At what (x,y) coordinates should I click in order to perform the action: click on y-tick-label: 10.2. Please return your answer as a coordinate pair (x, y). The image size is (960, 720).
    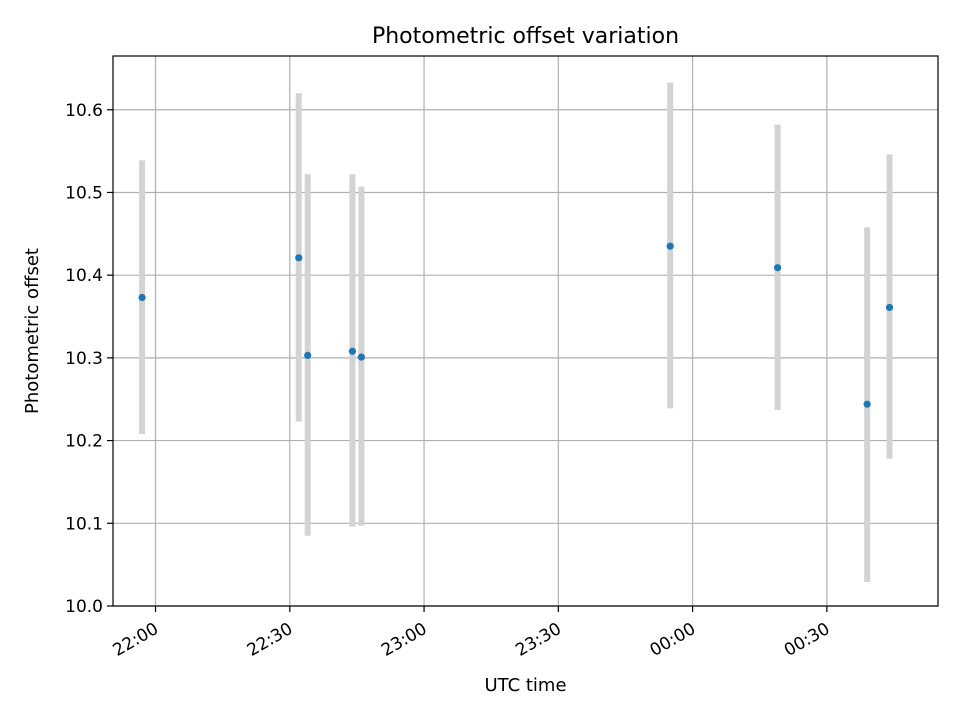
    Looking at the image, I should click on (84, 442).